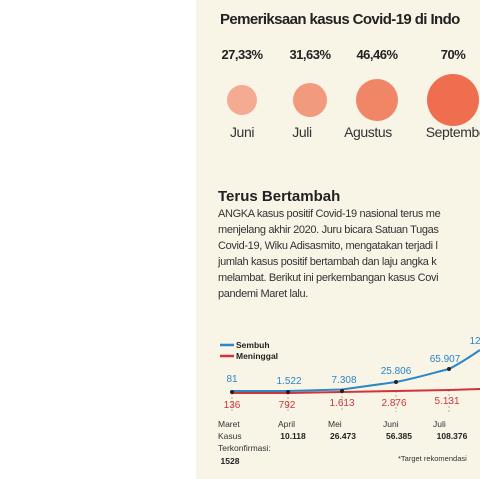 This screenshot has width=480, height=479. What do you see at coordinates (310, 54) in the screenshot?
I see `percentage: 31,63%` at bounding box center [310, 54].